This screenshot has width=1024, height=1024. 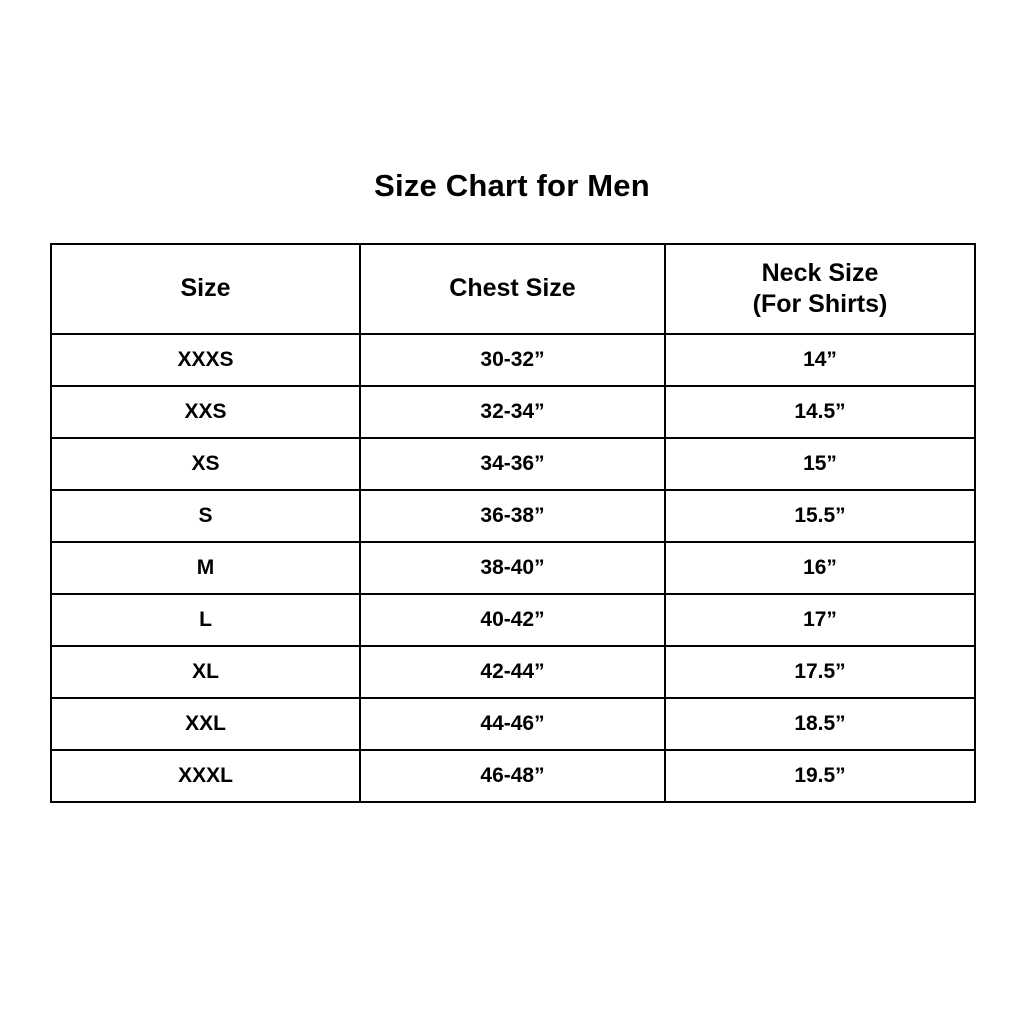 I want to click on table-header-row: Size Chest Size Neck Size (For Shirts), so click(x=513, y=289).